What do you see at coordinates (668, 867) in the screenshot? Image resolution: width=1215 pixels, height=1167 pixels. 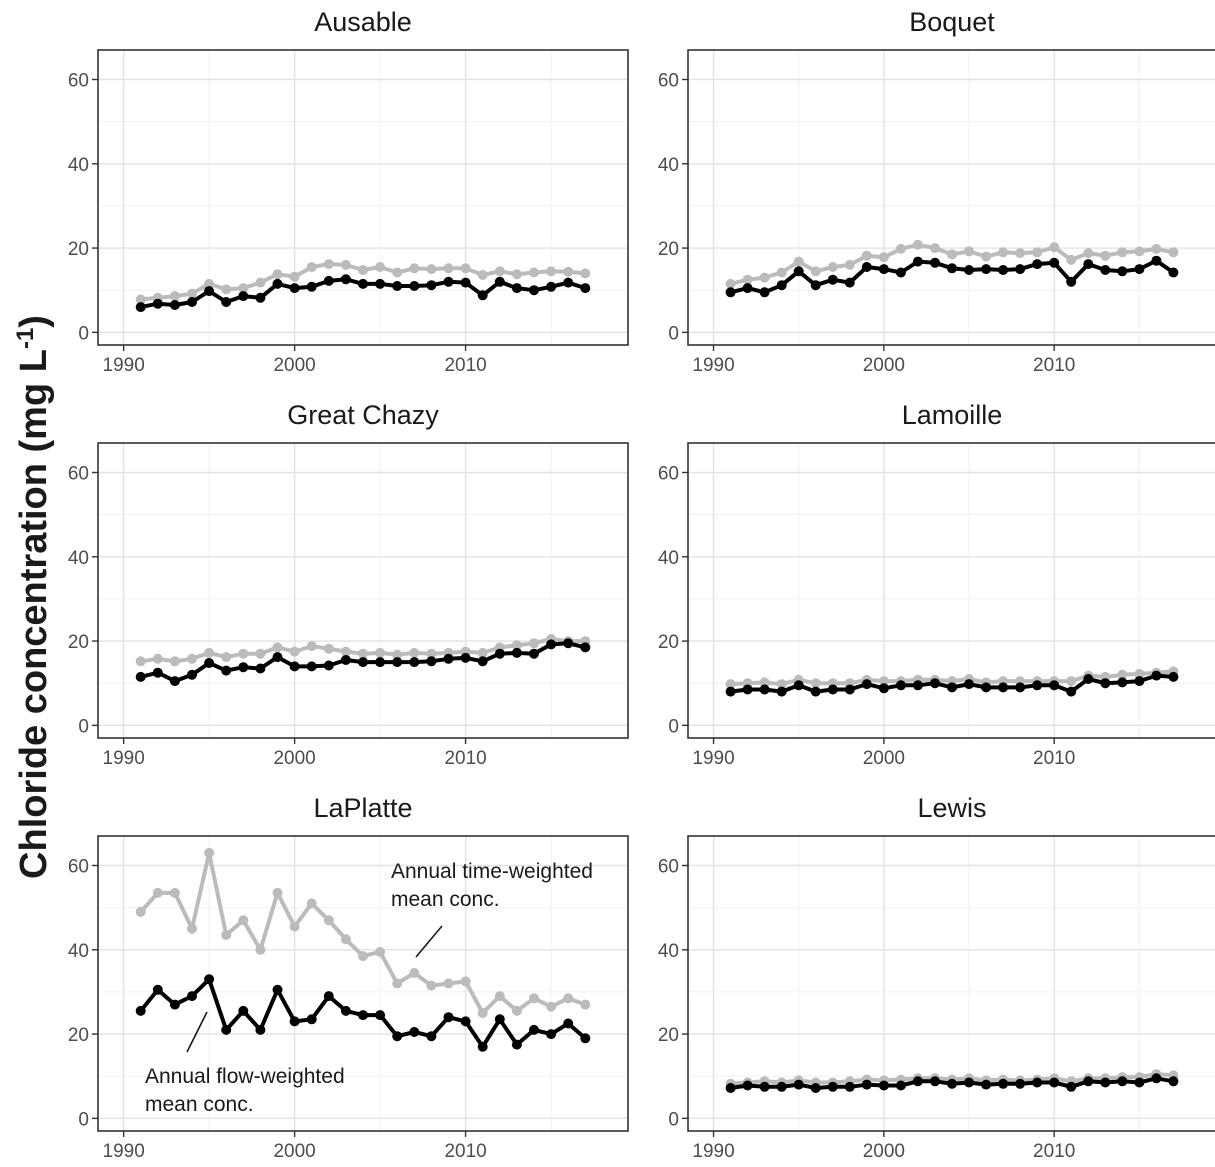 I see `y-tick-label: 60` at bounding box center [668, 867].